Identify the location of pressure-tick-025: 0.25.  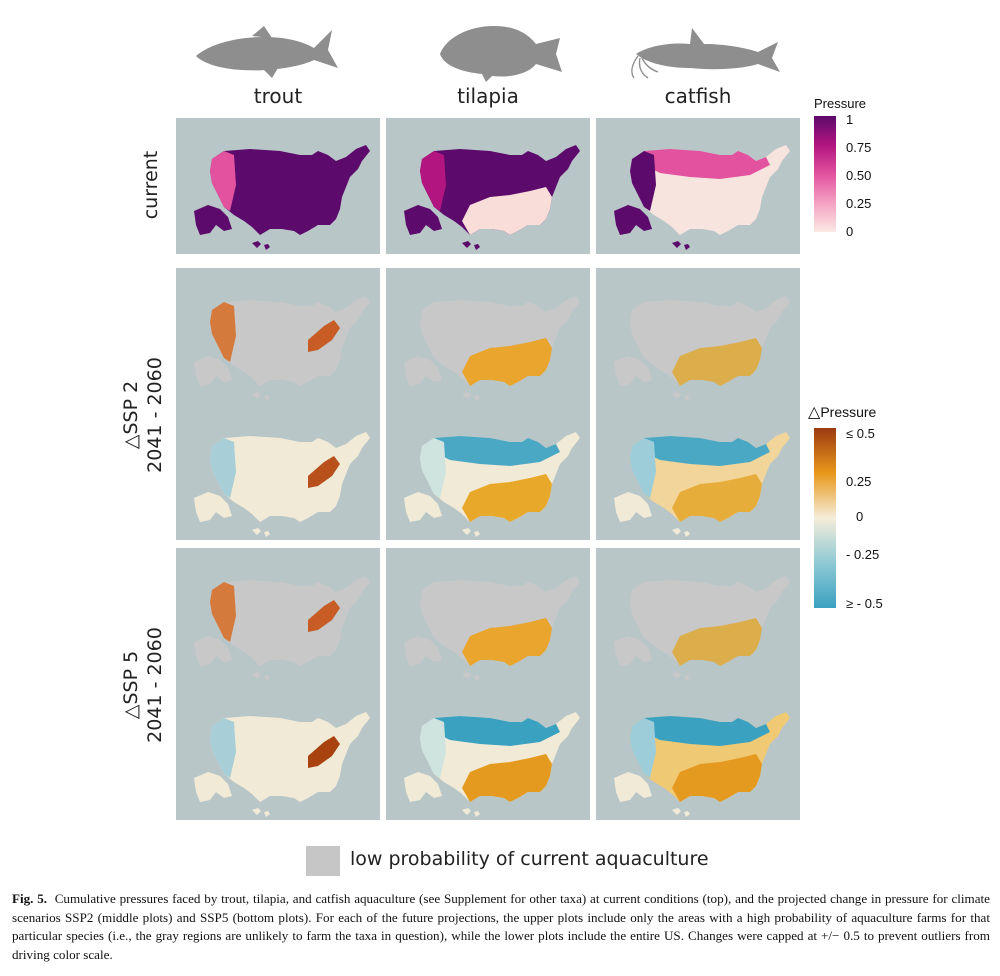
(859, 203).